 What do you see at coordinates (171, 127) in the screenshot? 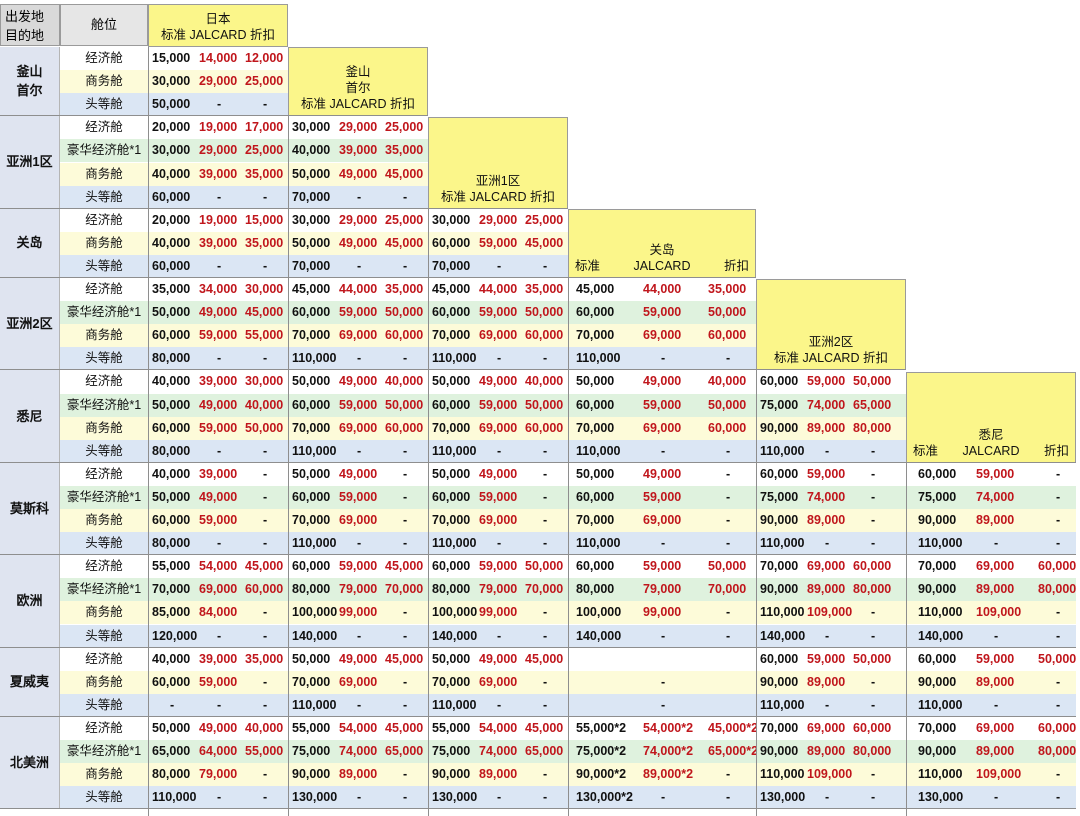
I see `standard-miles: 20,000` at bounding box center [171, 127].